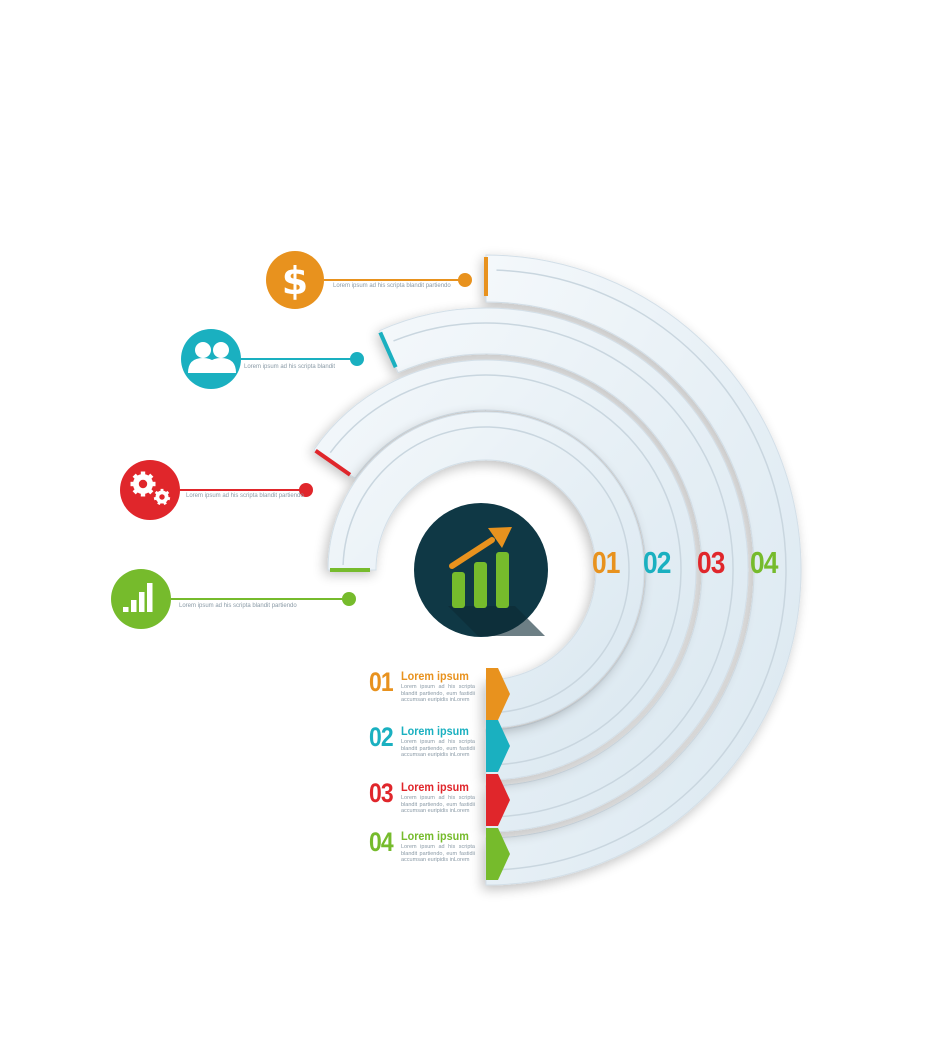 This screenshot has width=926, height=1041. What do you see at coordinates (381, 682) in the screenshot?
I see `legend-number: 01` at bounding box center [381, 682].